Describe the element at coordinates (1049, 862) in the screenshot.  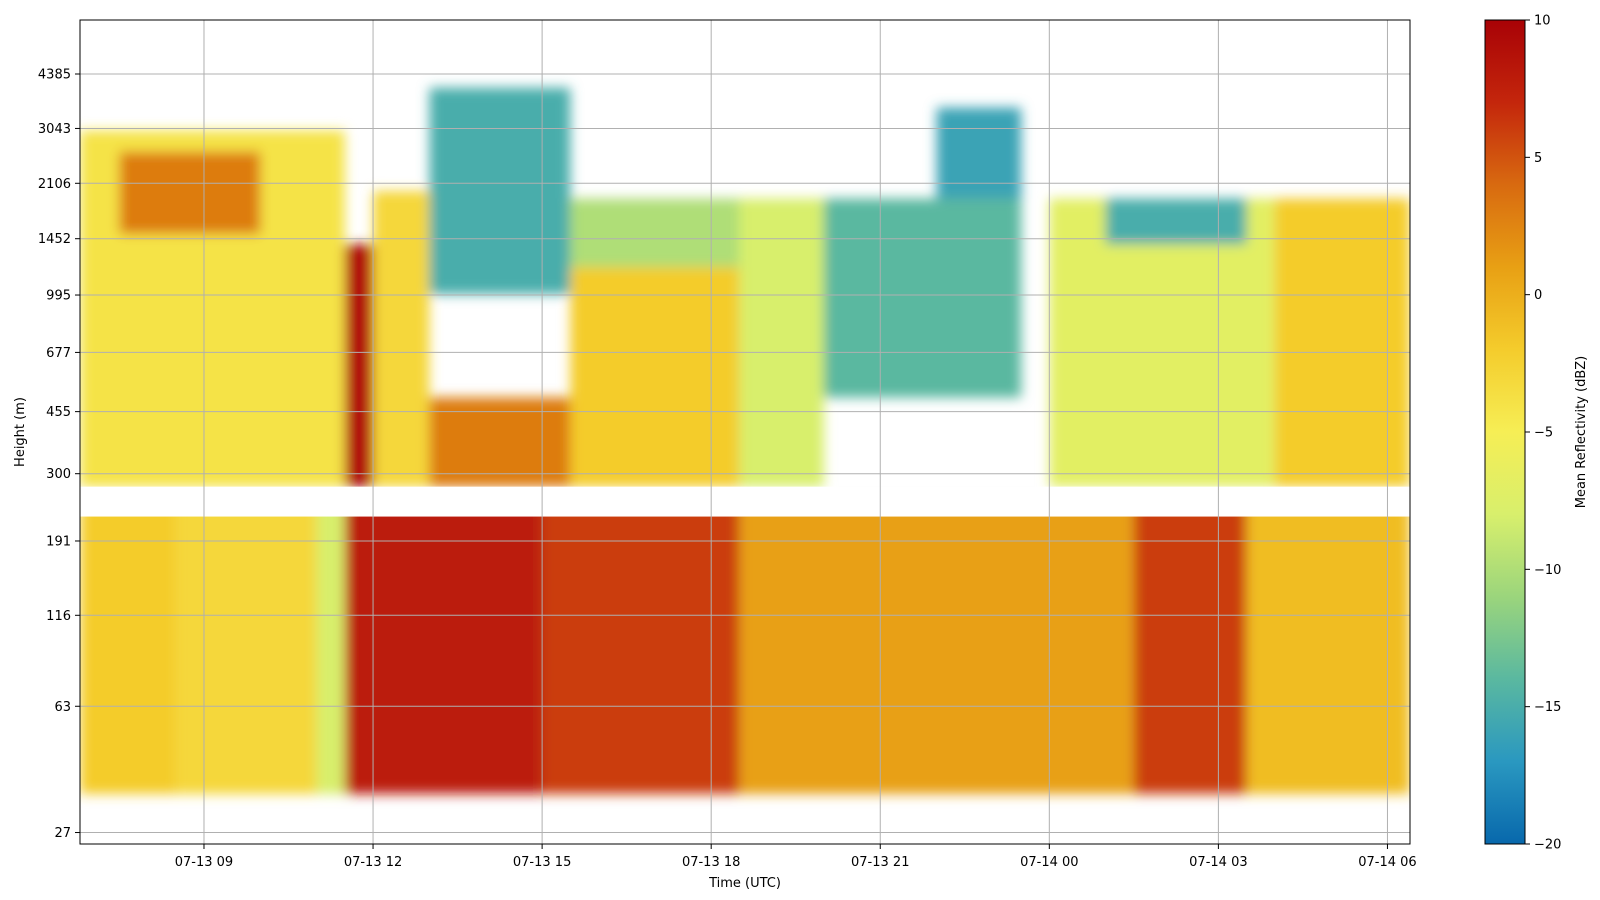
I see `x-tick-label: 07-14 00` at that location.